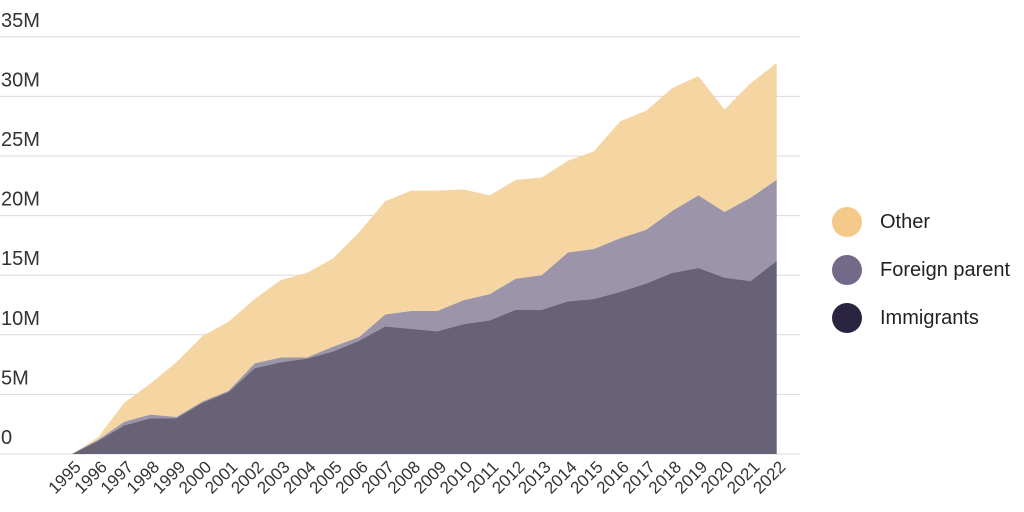  I want to click on legend-label-other: Other, so click(905, 221).